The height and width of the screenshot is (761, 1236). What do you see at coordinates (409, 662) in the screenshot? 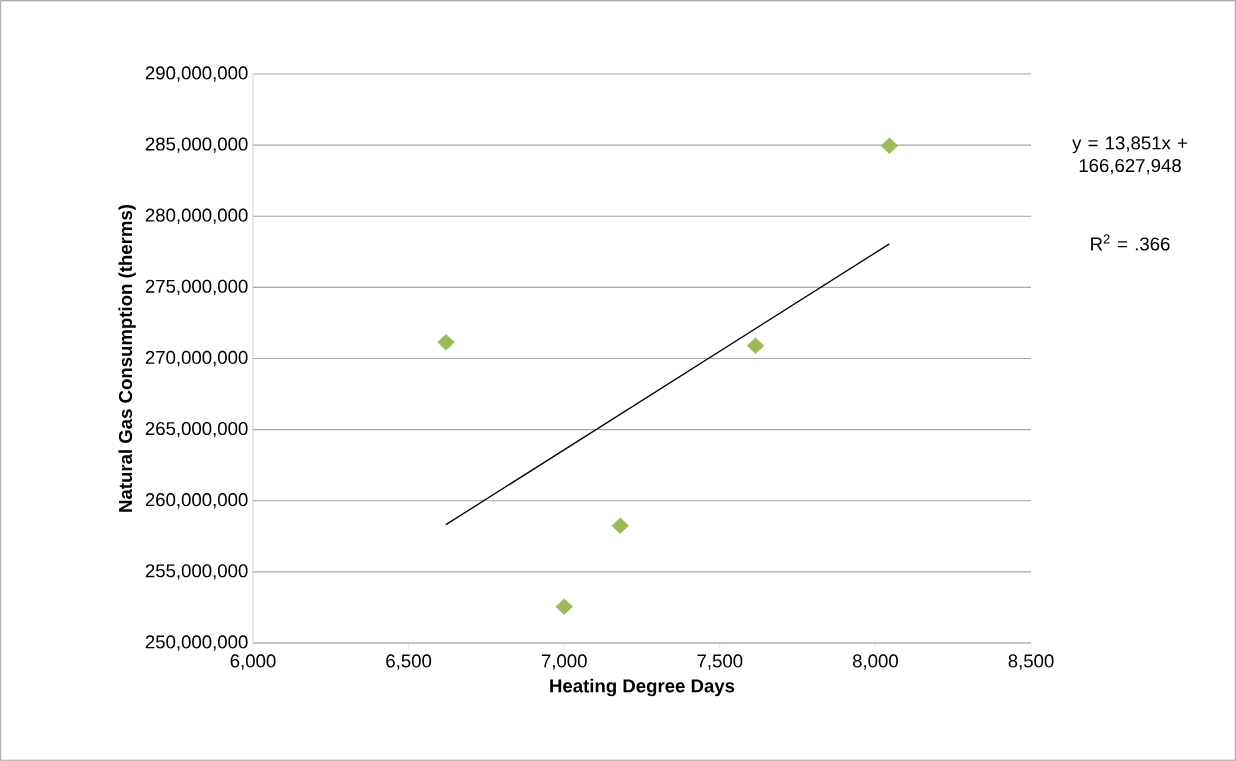
I see `x-tick-label: 6,500` at bounding box center [409, 662].